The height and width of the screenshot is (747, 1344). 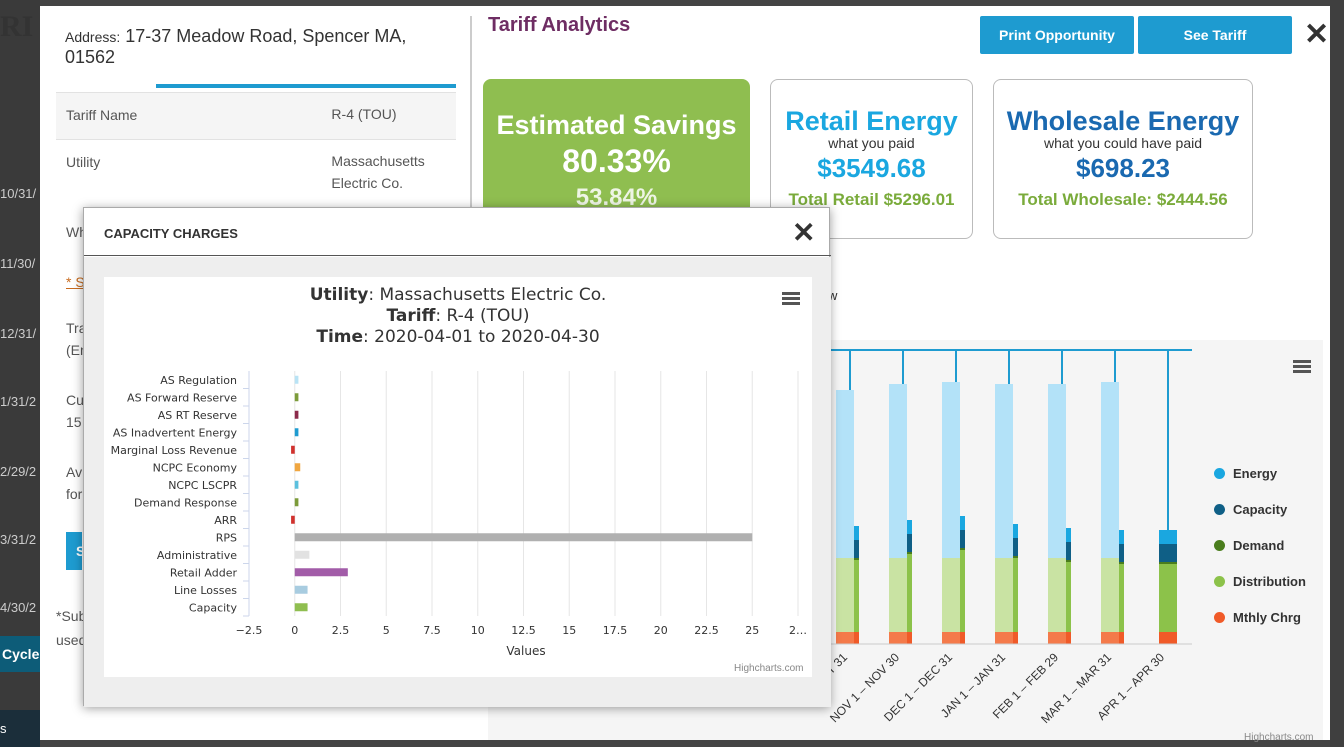 What do you see at coordinates (706, 630) in the screenshot?
I see `x-tick-label: 22.5` at bounding box center [706, 630].